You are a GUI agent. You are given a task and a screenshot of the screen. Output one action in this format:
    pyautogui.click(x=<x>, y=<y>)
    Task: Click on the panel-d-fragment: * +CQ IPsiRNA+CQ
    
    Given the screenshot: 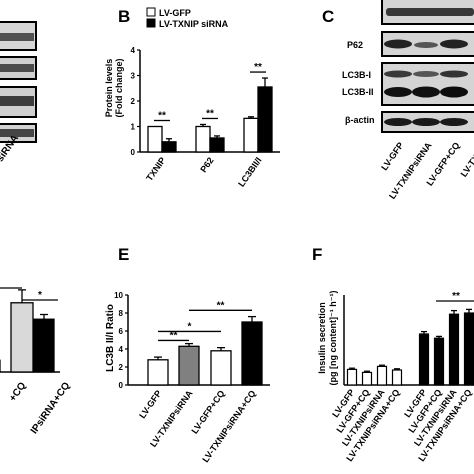 What is the action you would take?
    pyautogui.click(x=36, y=361)
    